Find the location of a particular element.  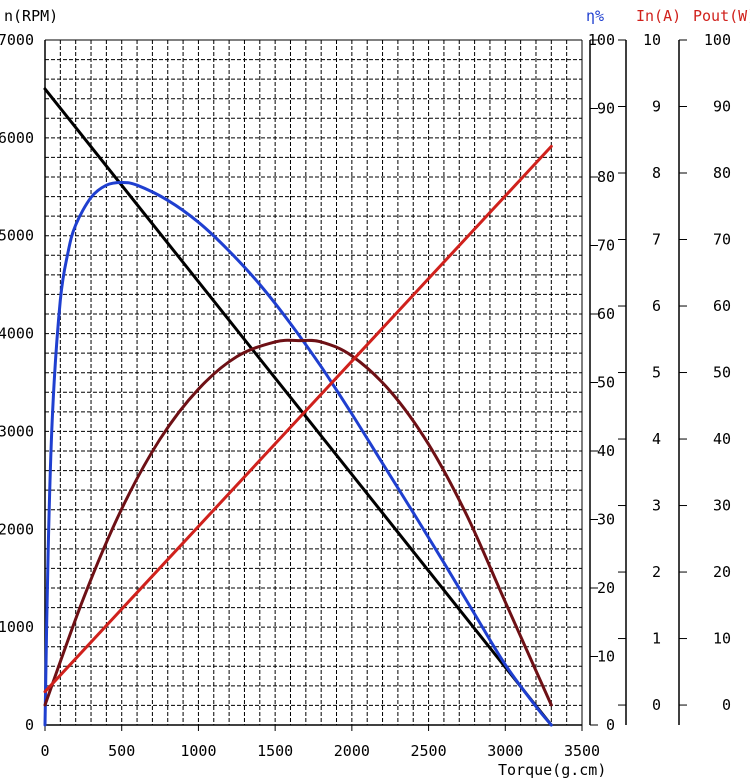

efficiency-tick-label: 100 is located at coordinates (601, 40).